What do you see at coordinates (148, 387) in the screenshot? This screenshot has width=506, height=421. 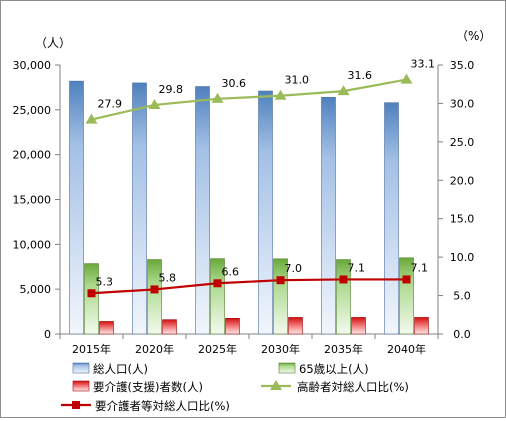 I see `legend-label-3: 要介護(支援)者数(人)` at bounding box center [148, 387].